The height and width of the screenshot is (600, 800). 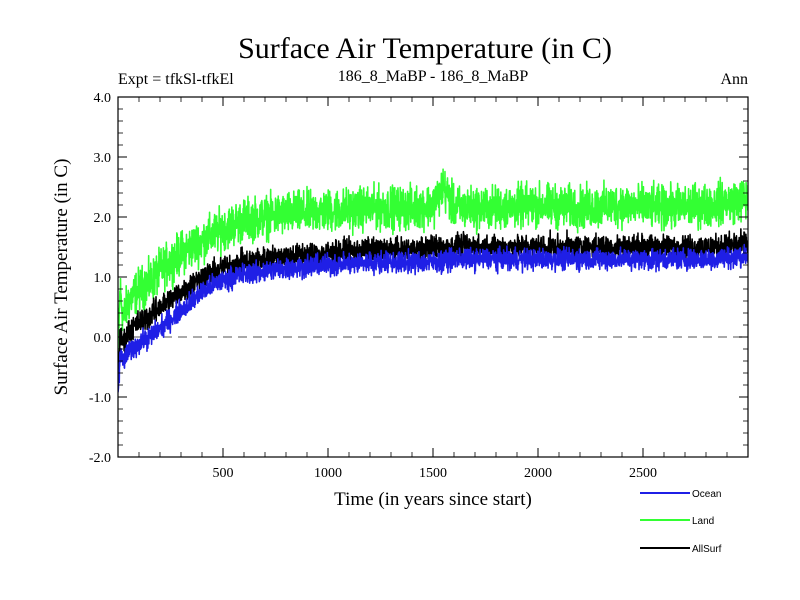 I want to click on x-tick-label: 1000, so click(x=328, y=473).